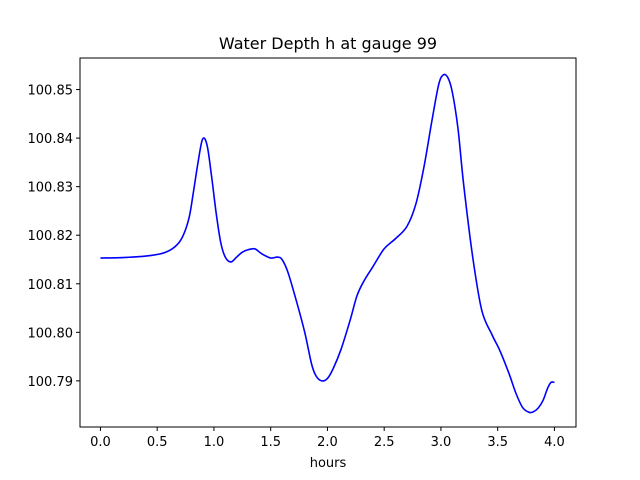 Image resolution: width=640 pixels, height=480 pixels. What do you see at coordinates (100, 442) in the screenshot?
I see `x-tick-label: 0.0` at bounding box center [100, 442].